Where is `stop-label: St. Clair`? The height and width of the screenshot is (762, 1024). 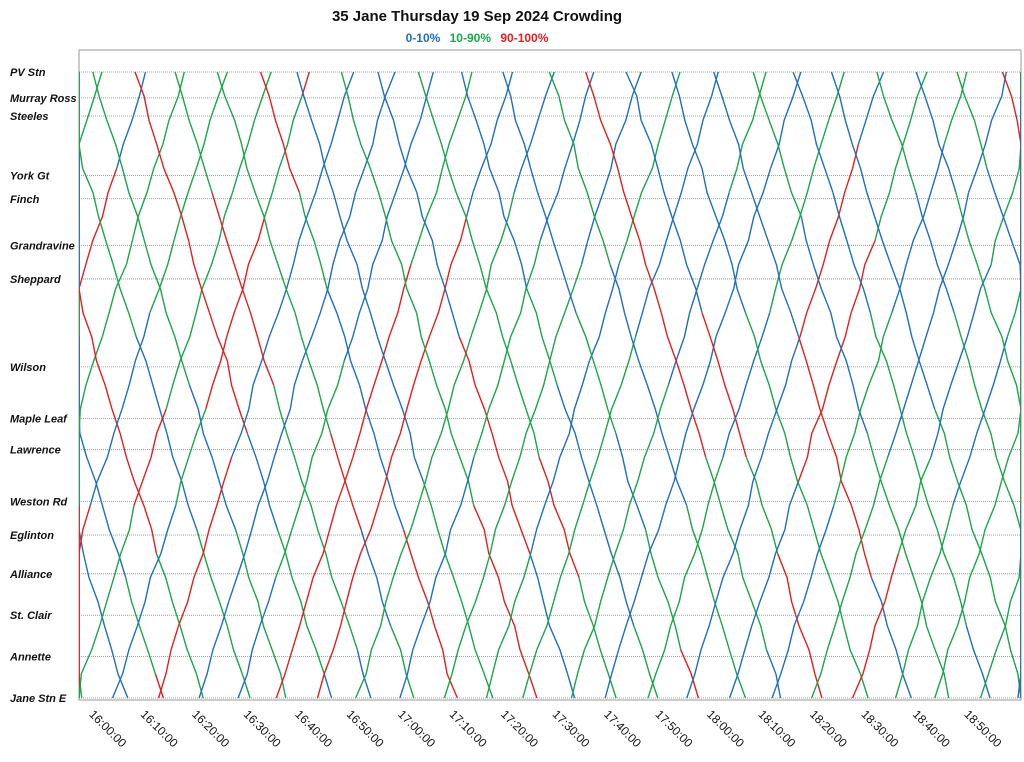 stop-label: St. Clair is located at coordinates (31, 616).